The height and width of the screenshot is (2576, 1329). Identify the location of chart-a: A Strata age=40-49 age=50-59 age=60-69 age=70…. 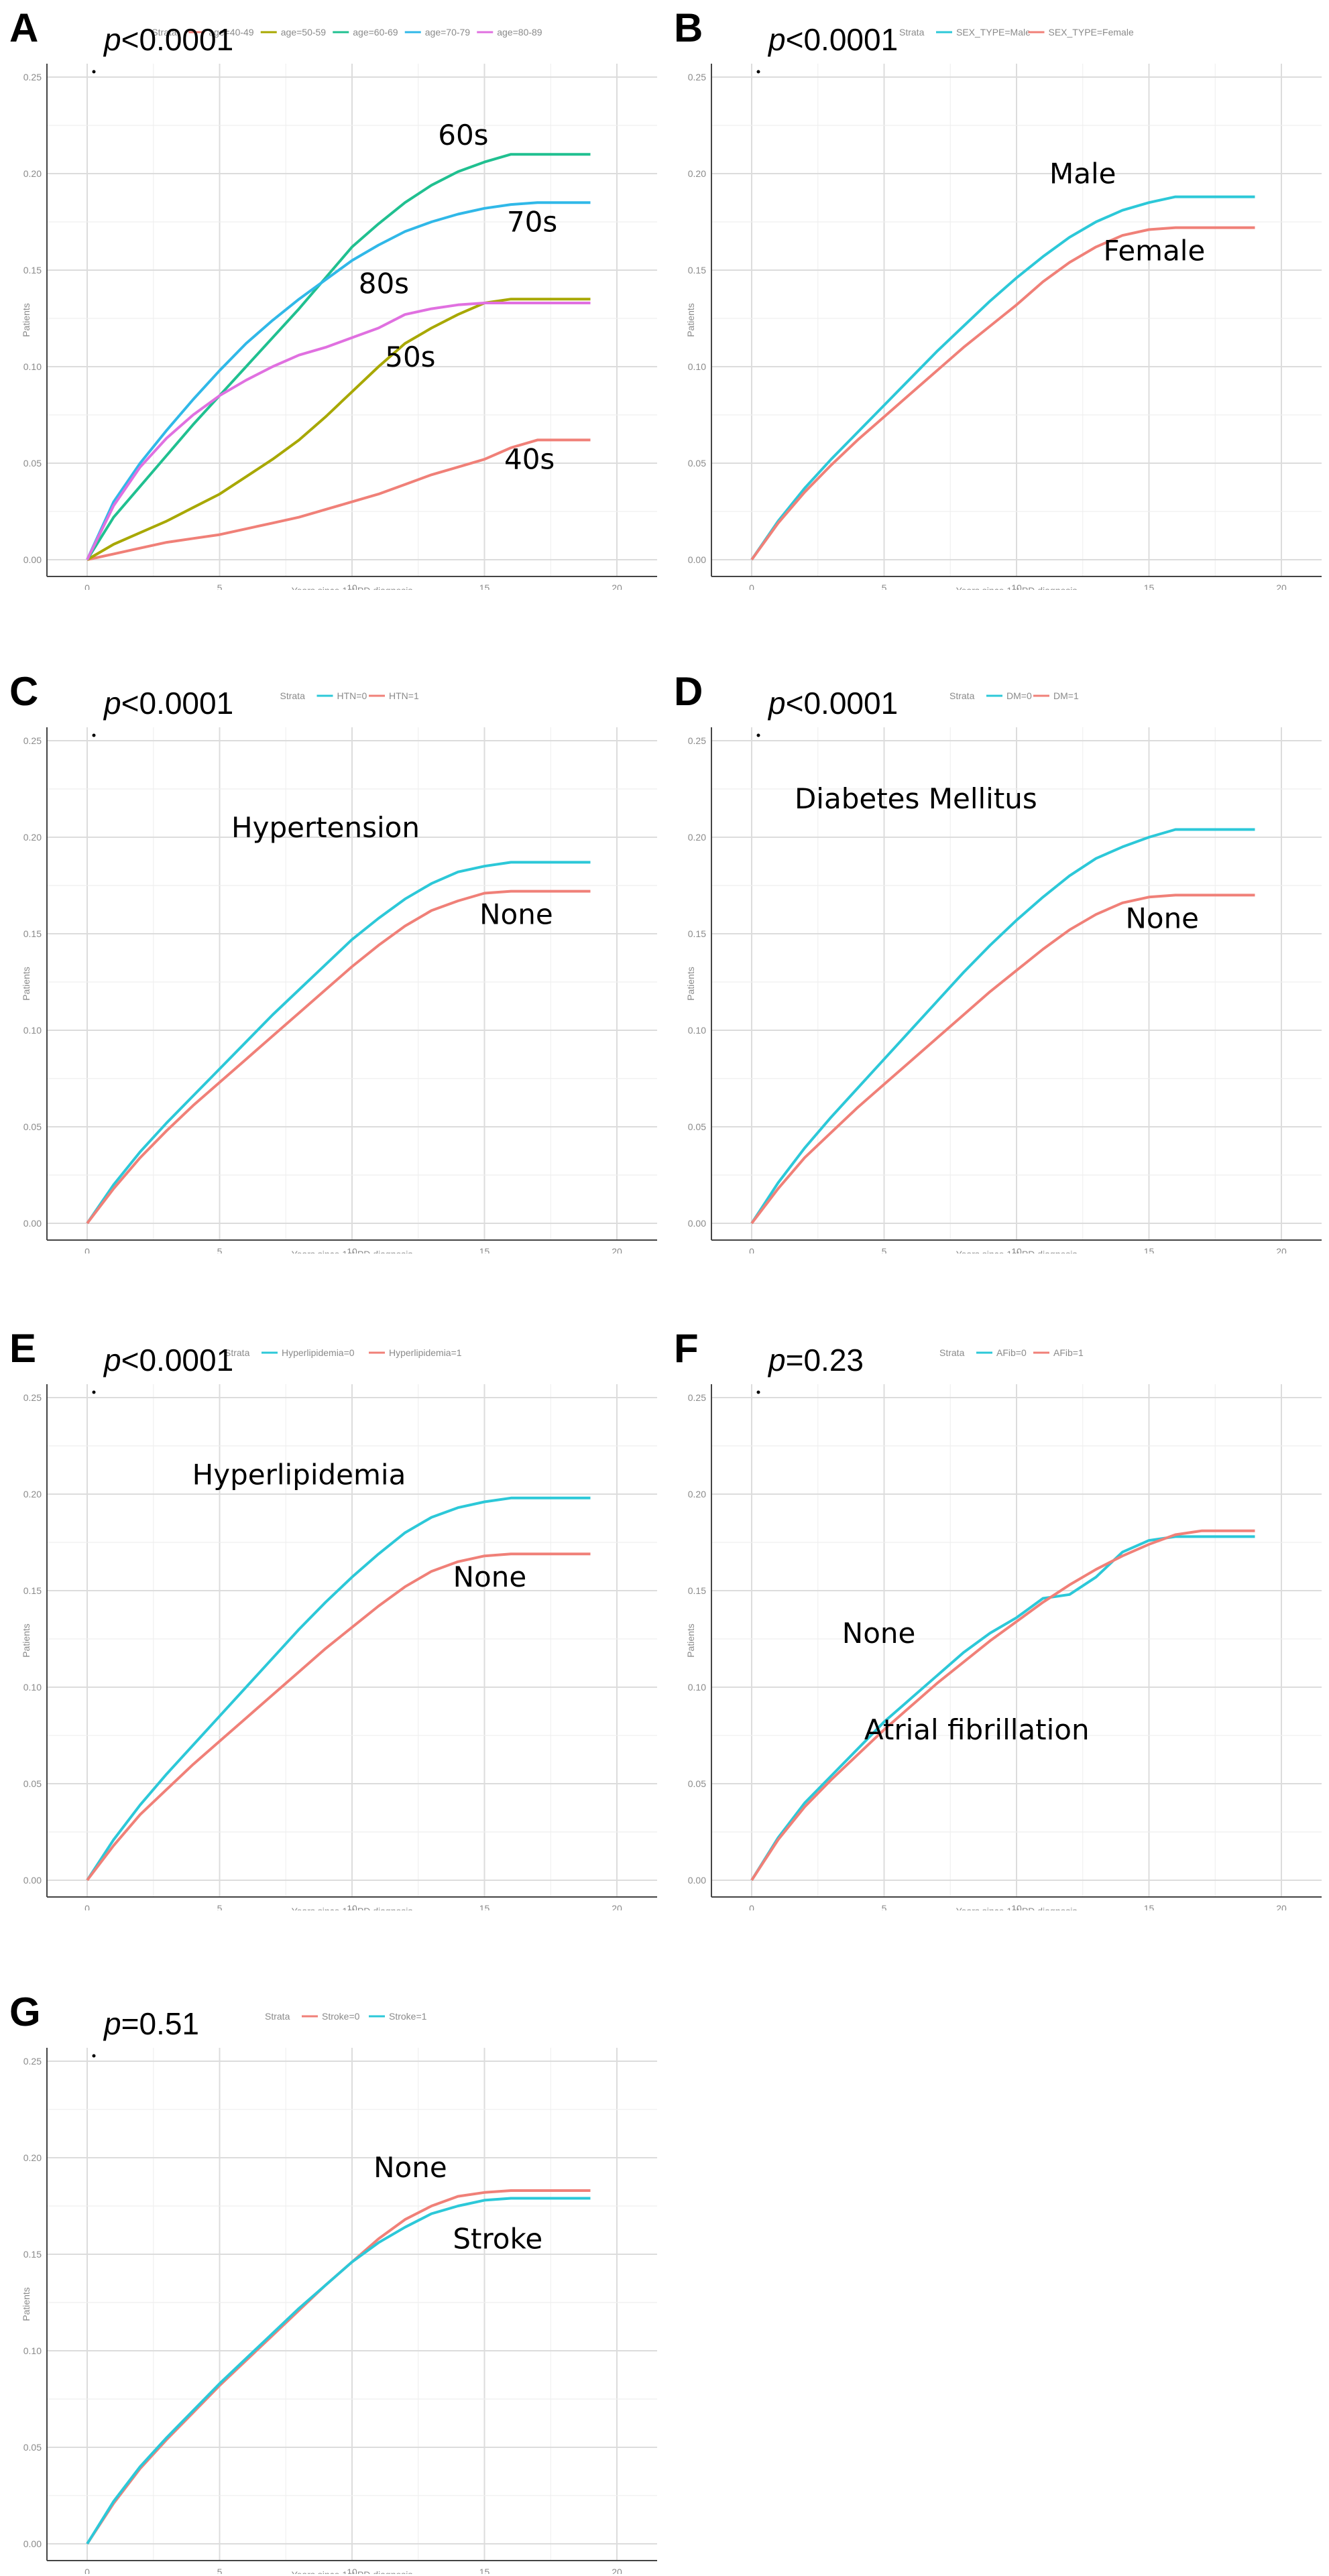
(333, 297).